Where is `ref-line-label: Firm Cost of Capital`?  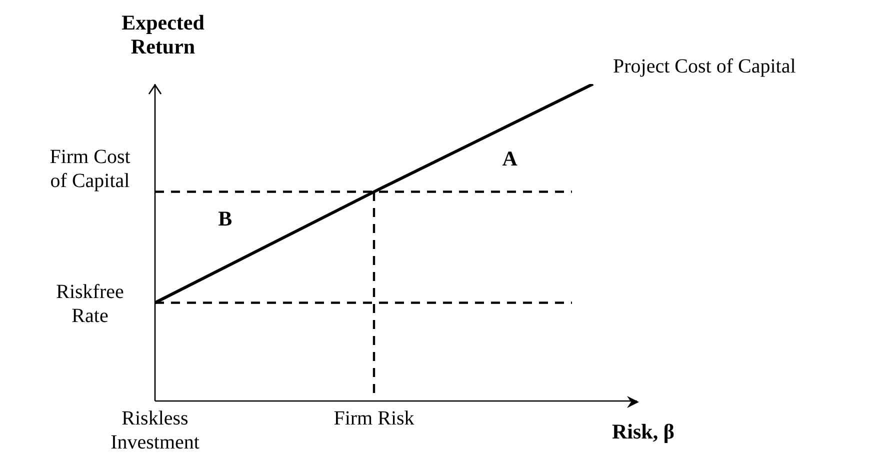 ref-line-label: Firm Cost of Capital is located at coordinates (90, 169).